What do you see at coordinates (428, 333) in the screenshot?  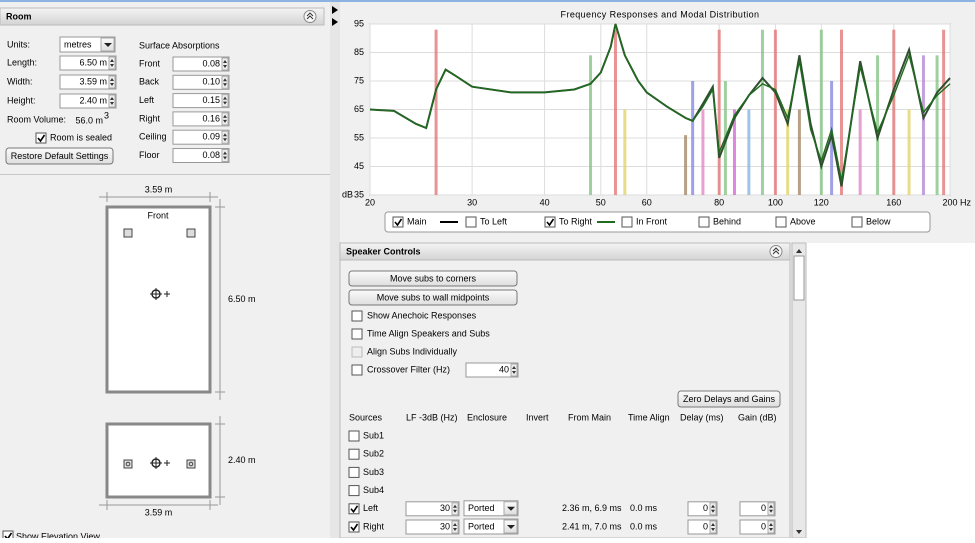 I see `label: Time Align Speakers and Subs` at bounding box center [428, 333].